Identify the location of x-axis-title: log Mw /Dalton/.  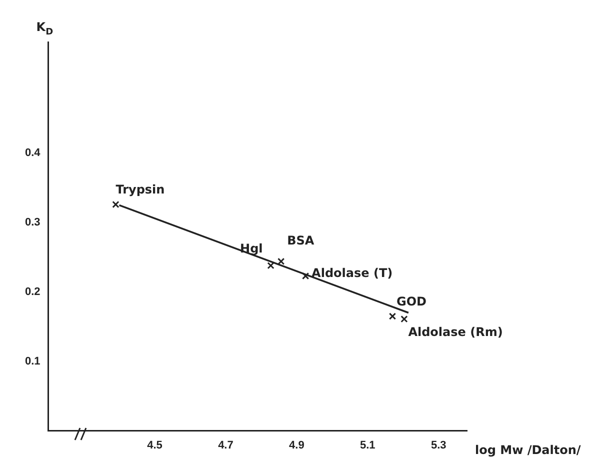
(528, 449).